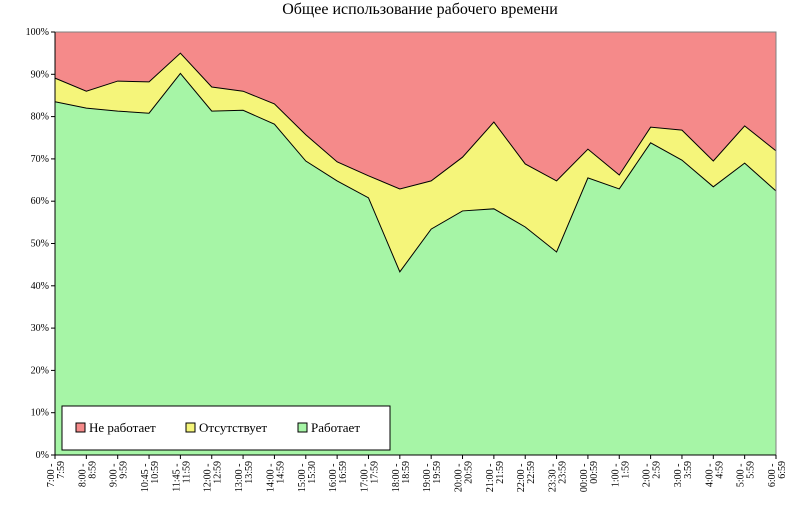  I want to click on x-tick-label: 21:00 - 21:59, so click(495, 476).